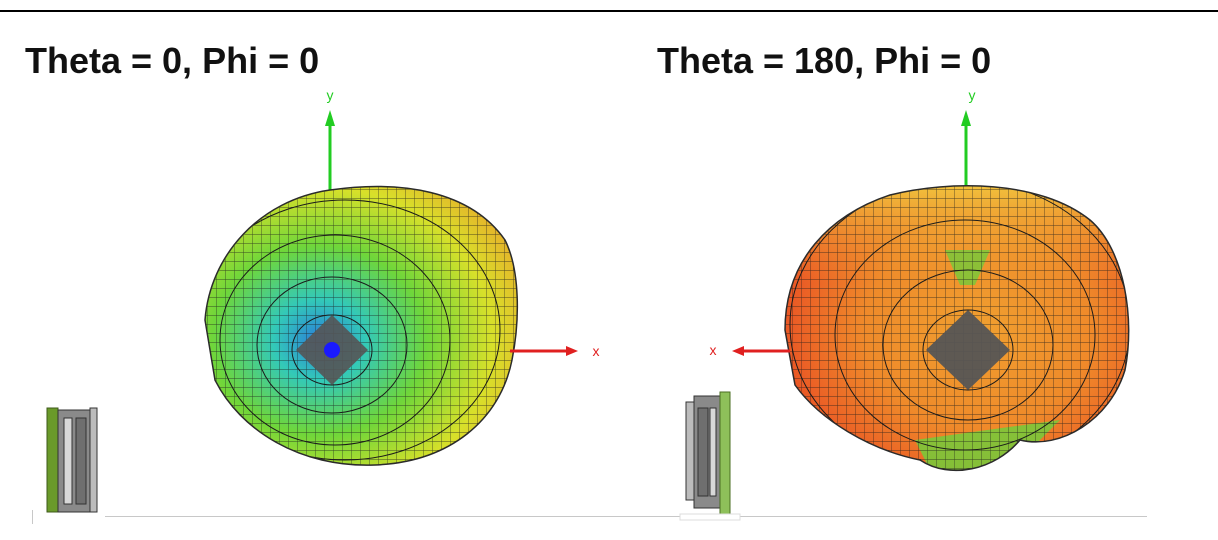 The height and width of the screenshot is (540, 1218). What do you see at coordinates (626, 516) in the screenshot?
I see `bottom-divider` at bounding box center [626, 516].